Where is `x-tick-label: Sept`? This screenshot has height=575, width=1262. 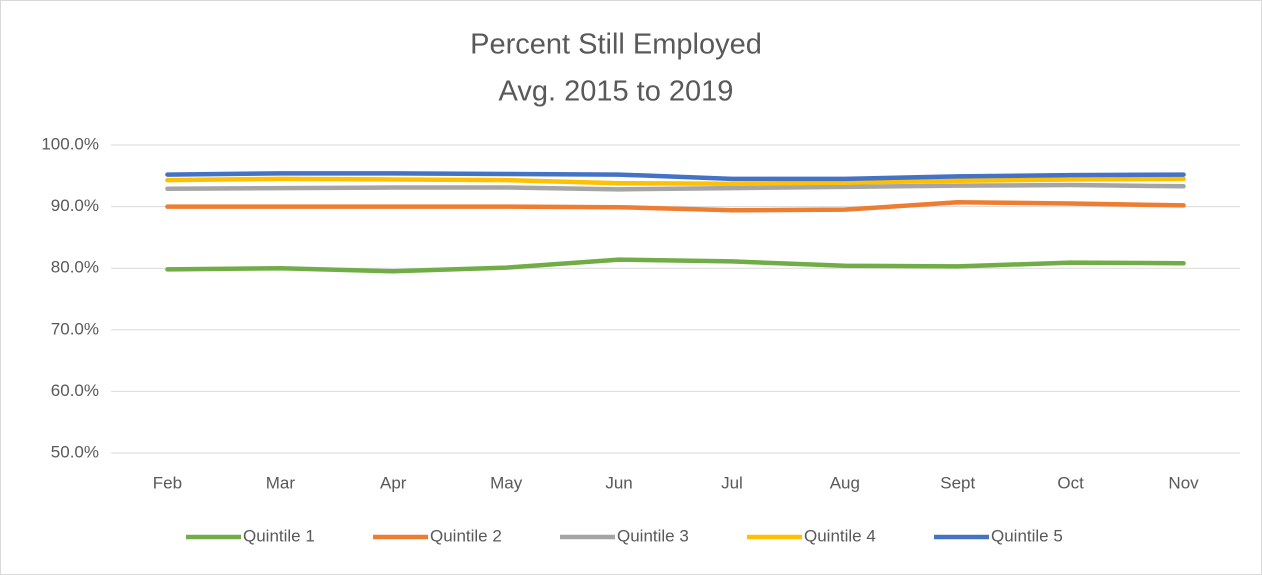
x-tick-label: Sept is located at coordinates (957, 482).